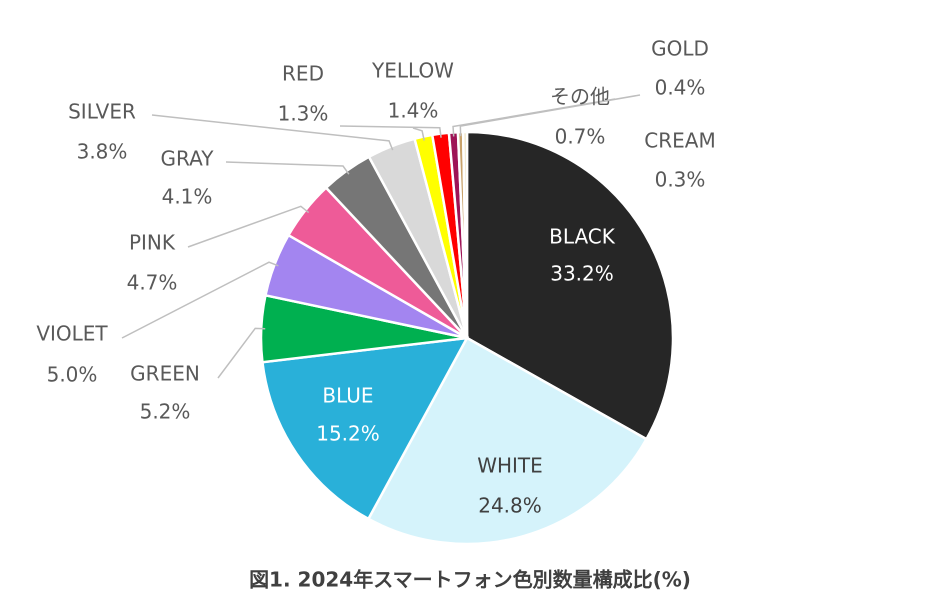 The height and width of the screenshot is (612, 940). Describe the element at coordinates (412, 71) in the screenshot. I see `slice-label: YELLOW` at that location.